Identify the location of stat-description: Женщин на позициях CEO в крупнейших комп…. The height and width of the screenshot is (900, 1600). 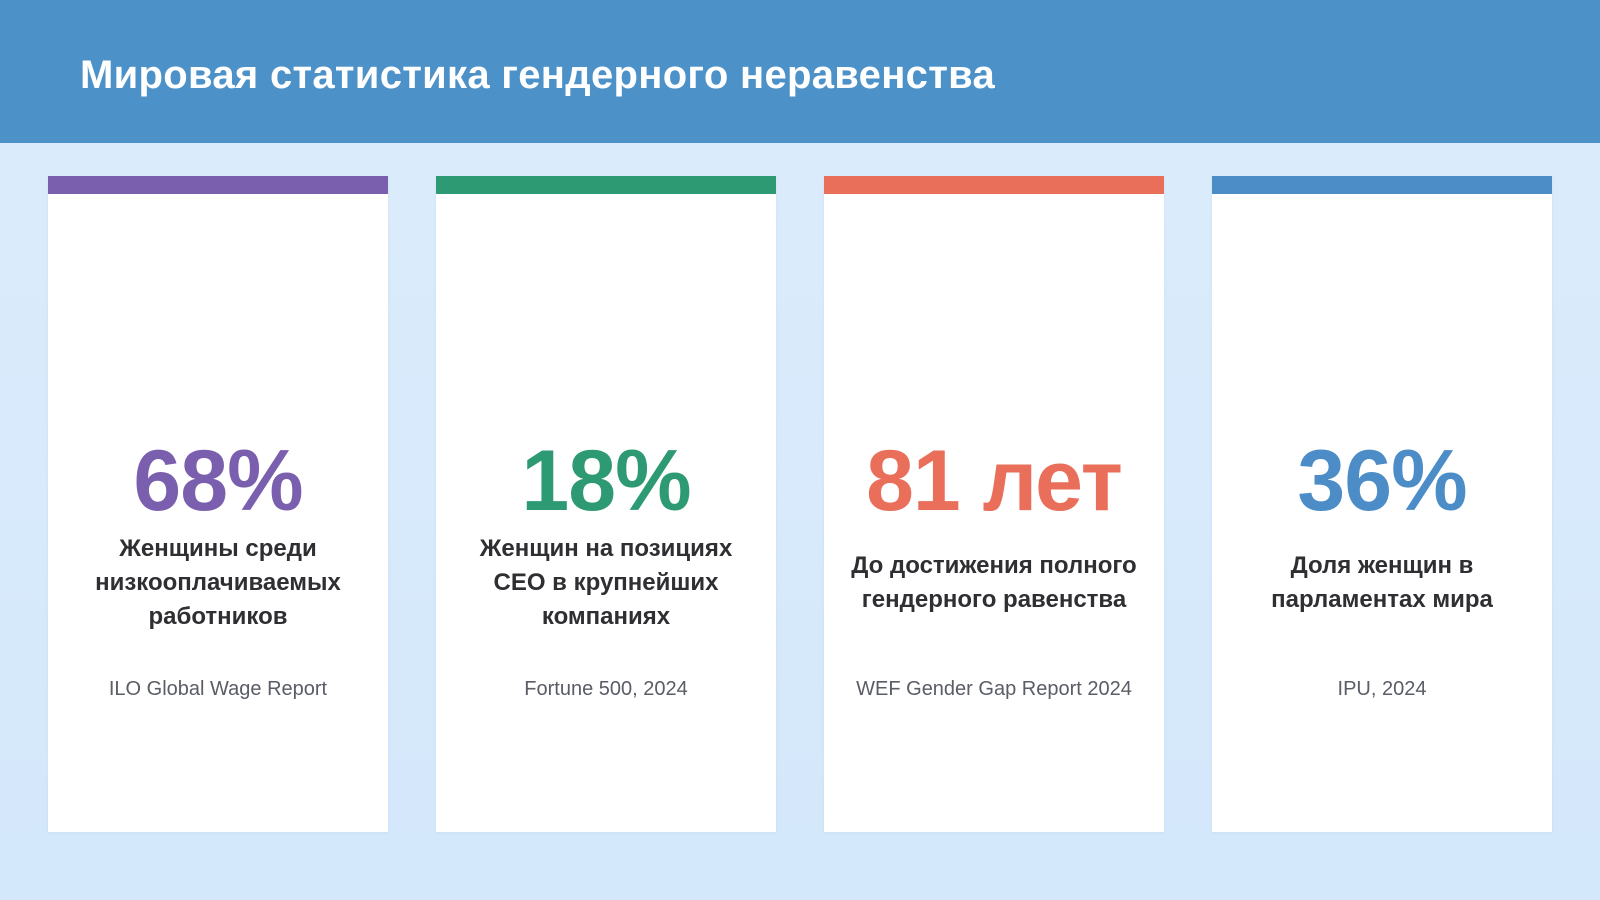
(606, 582).